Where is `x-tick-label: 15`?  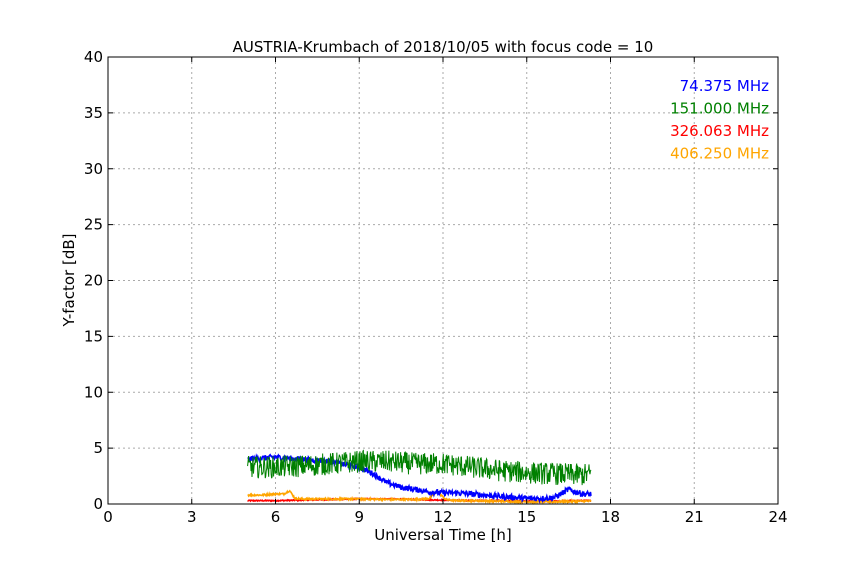
x-tick-label: 15 is located at coordinates (526, 517).